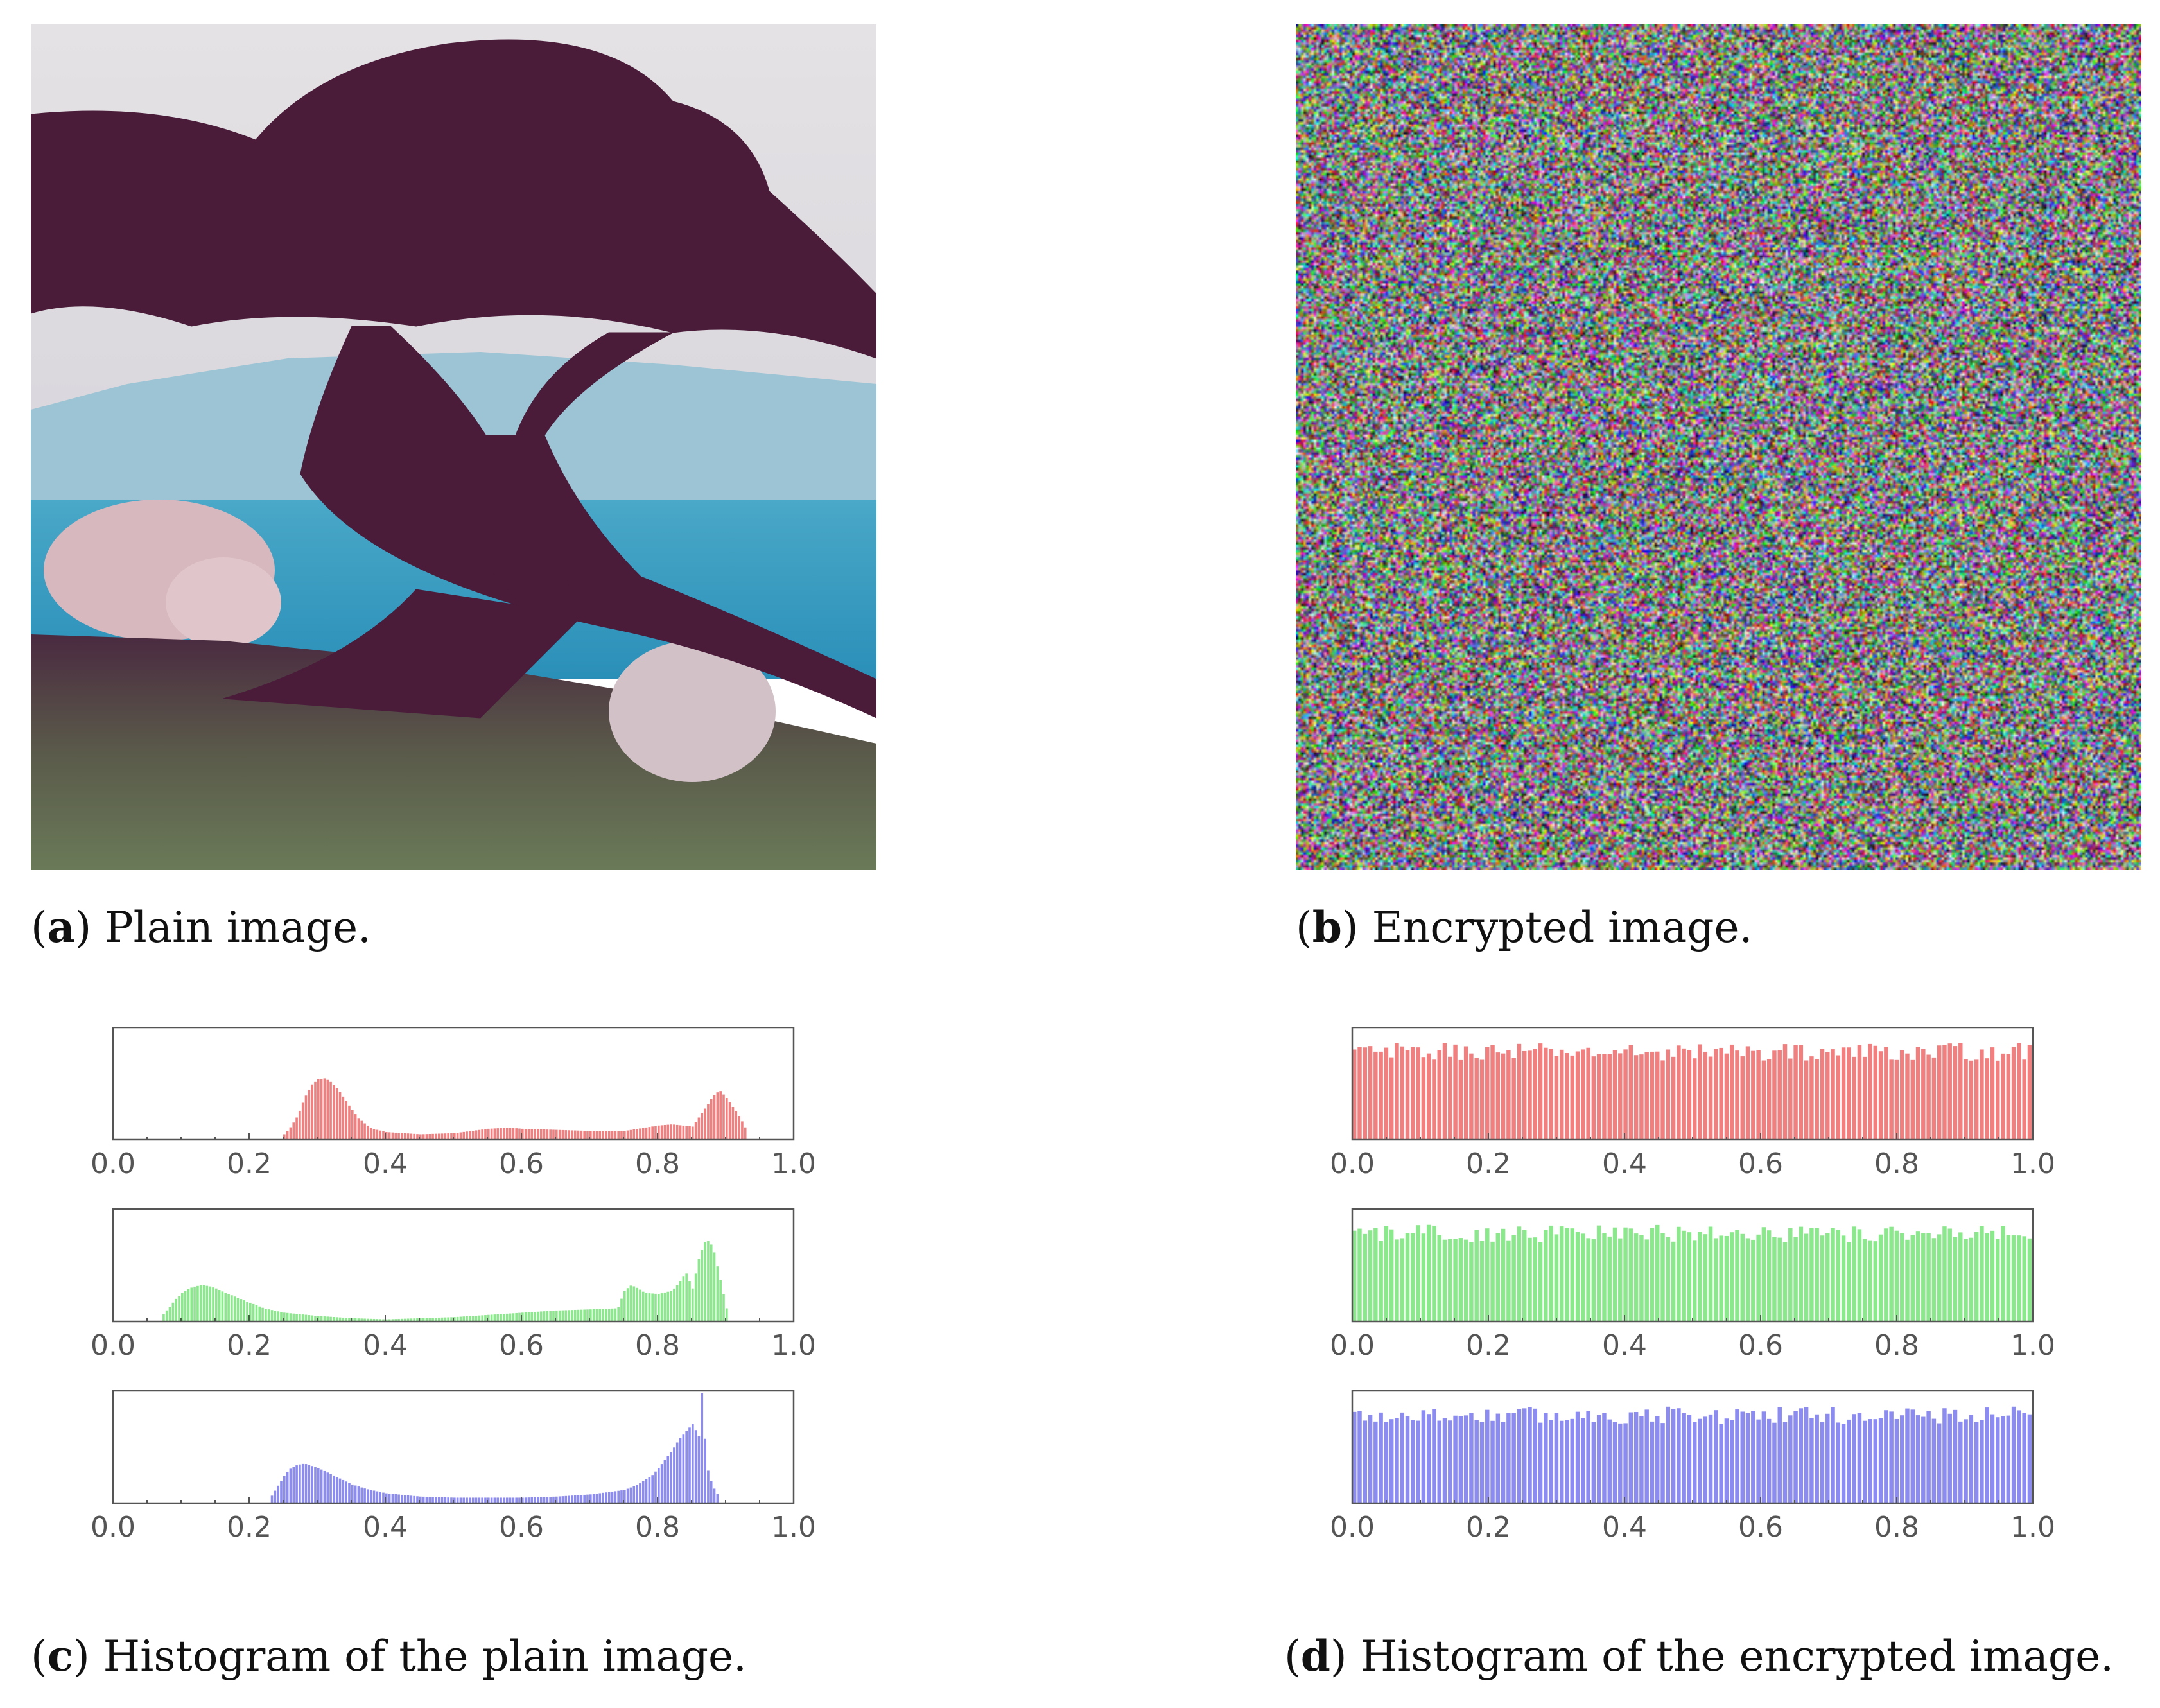 This screenshot has height=1708, width=2160. I want to click on tick-label: 0.0, so click(1352, 1163).